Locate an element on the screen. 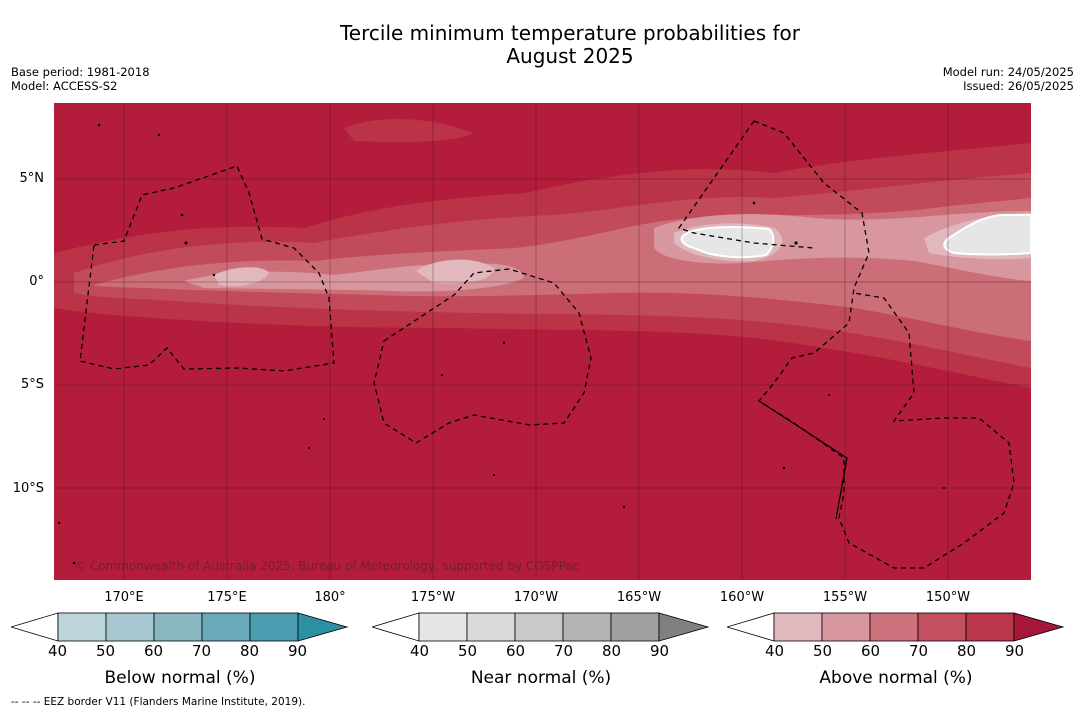  eez-border-central is located at coordinates (482, 356).